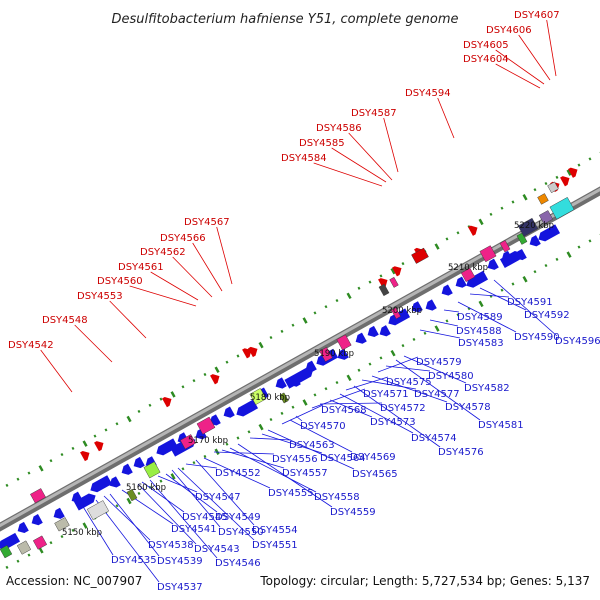 This screenshot has width=600, height=600. I want to click on reverse-gene-label: DSY4559, so click(353, 512).